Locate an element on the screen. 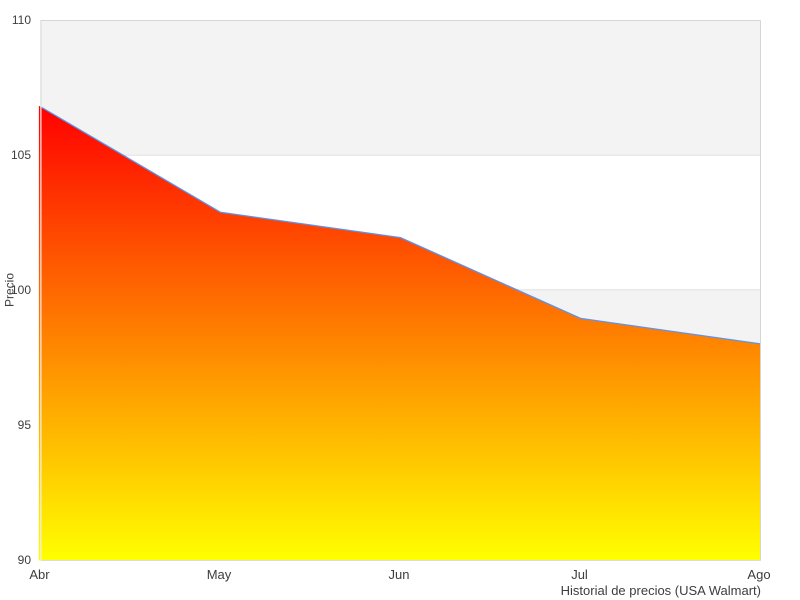 The image size is (800, 600). svg-text: Precio is located at coordinates (10, 290).